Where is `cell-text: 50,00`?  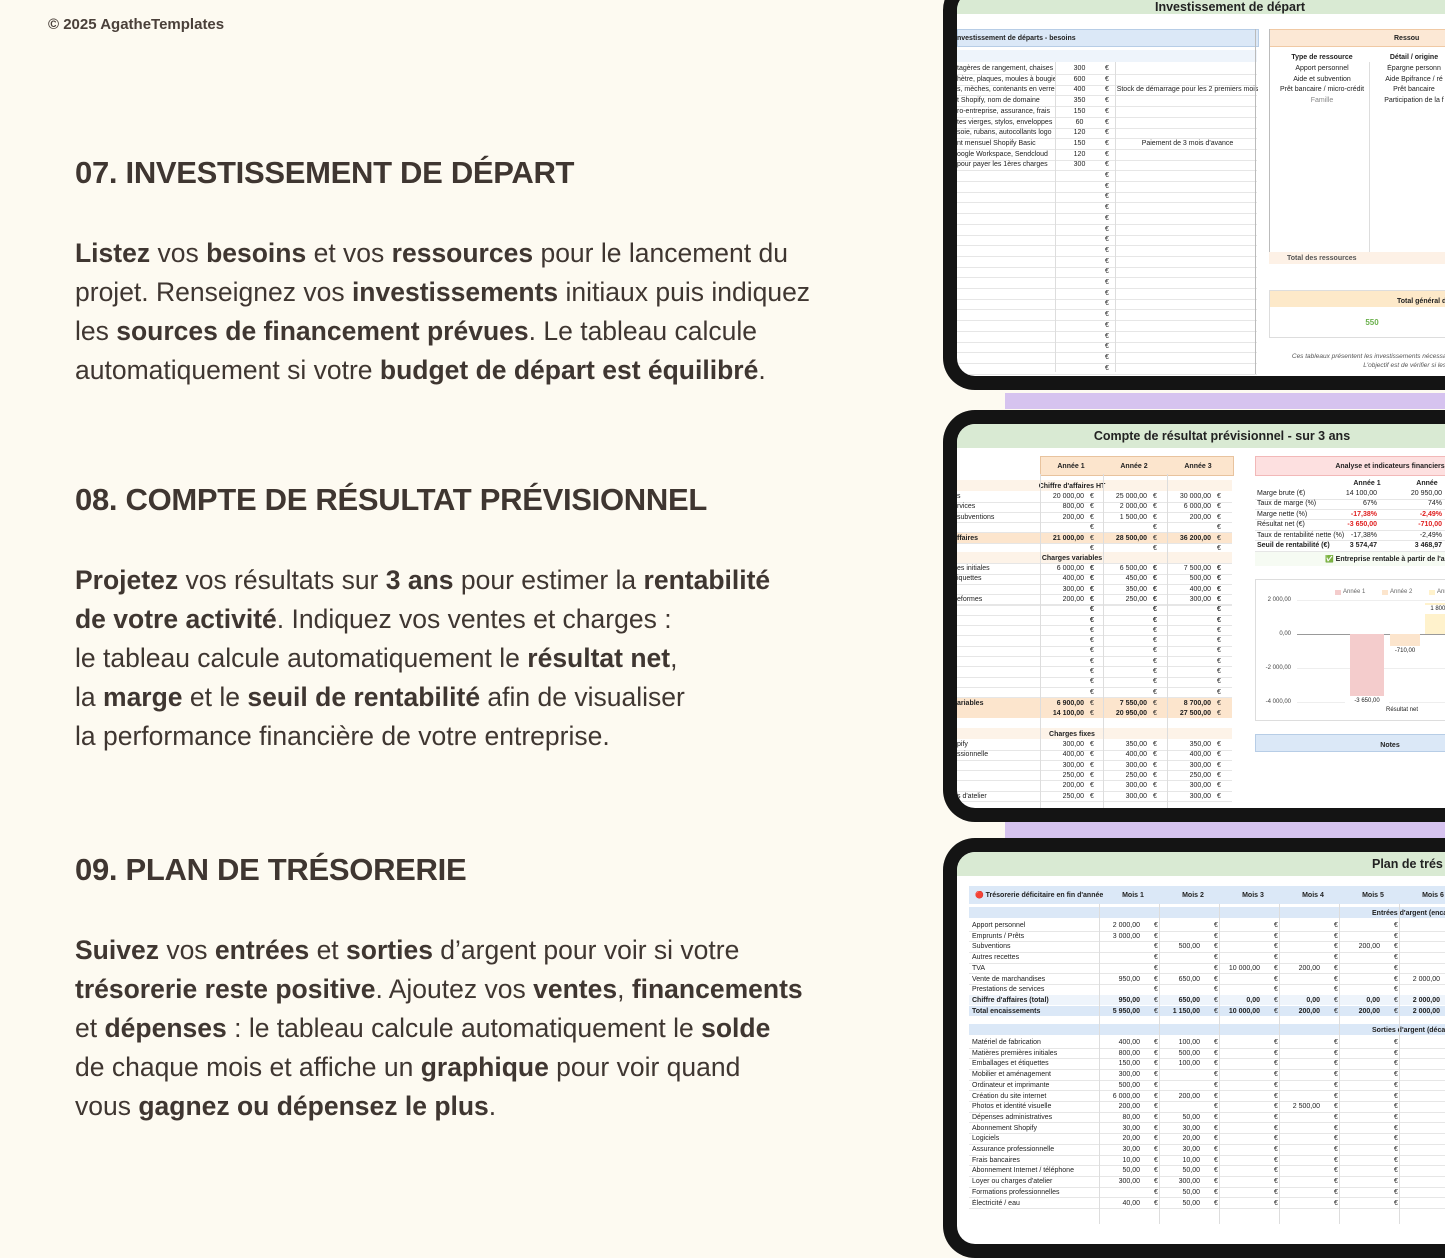
cell-text: 50,00 is located at coordinates (1191, 1117).